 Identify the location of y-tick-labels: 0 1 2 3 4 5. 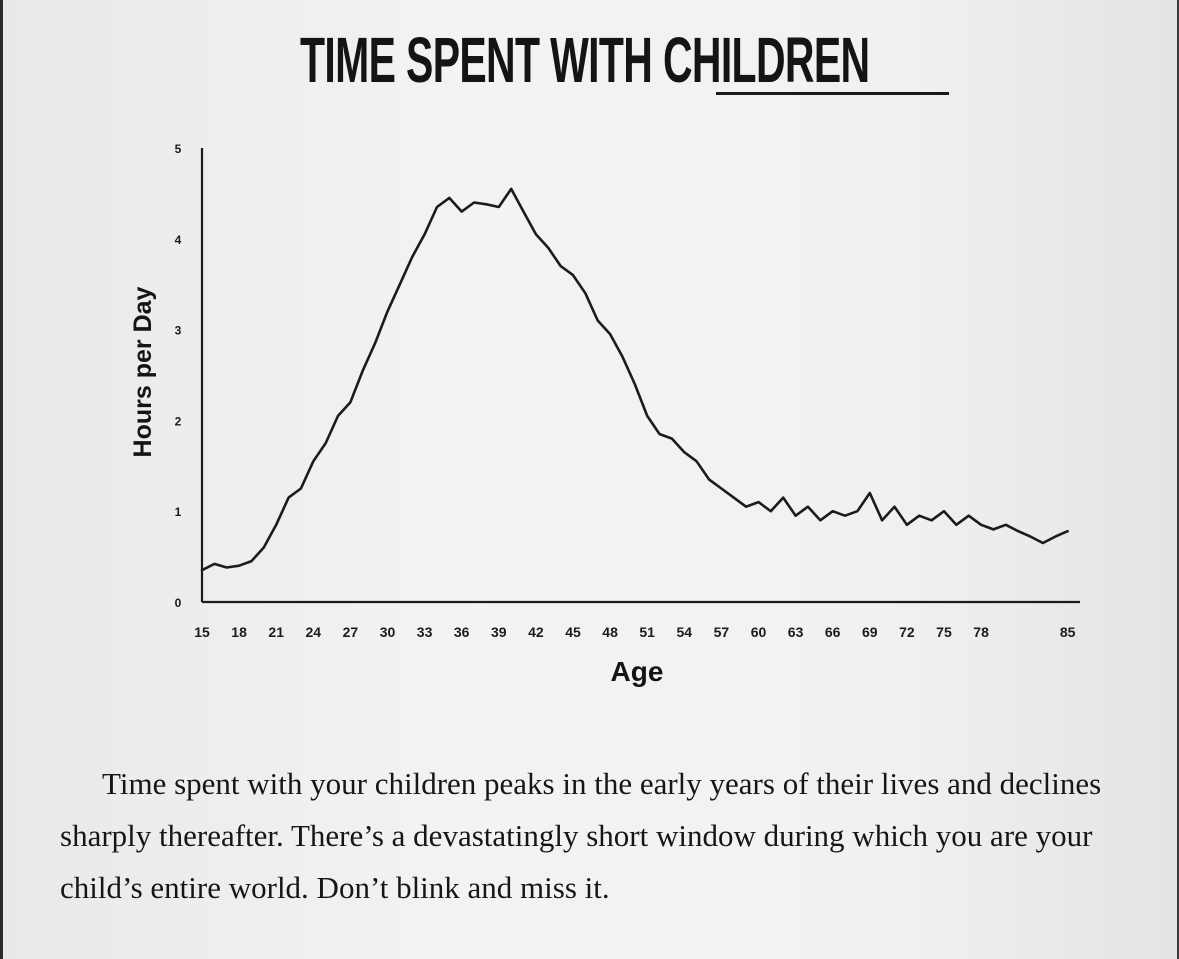
(178, 376).